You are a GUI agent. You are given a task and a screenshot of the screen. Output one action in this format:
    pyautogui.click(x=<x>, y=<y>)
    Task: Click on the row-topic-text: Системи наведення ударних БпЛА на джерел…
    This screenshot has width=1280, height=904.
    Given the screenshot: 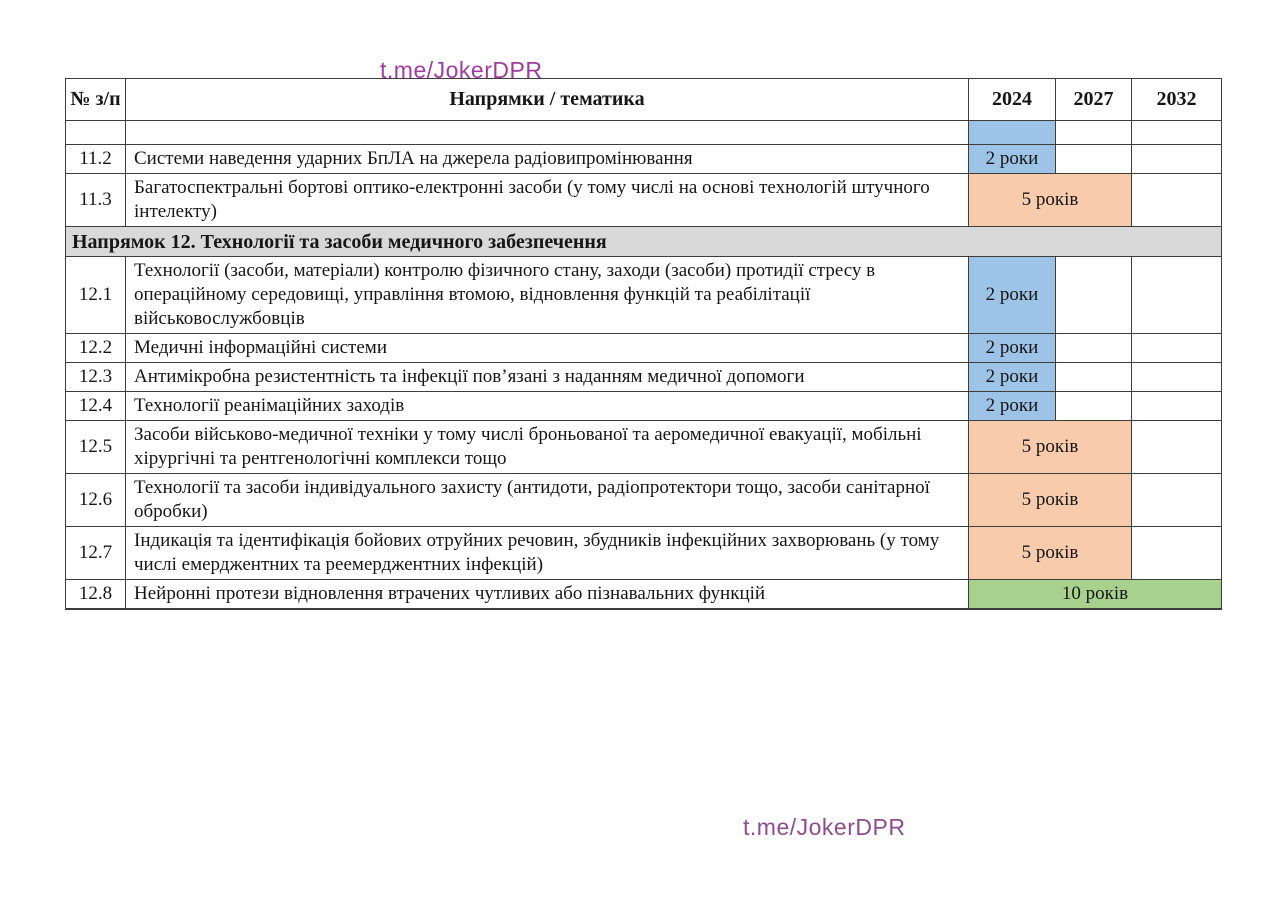 What is the action you would take?
    pyautogui.click(x=547, y=159)
    